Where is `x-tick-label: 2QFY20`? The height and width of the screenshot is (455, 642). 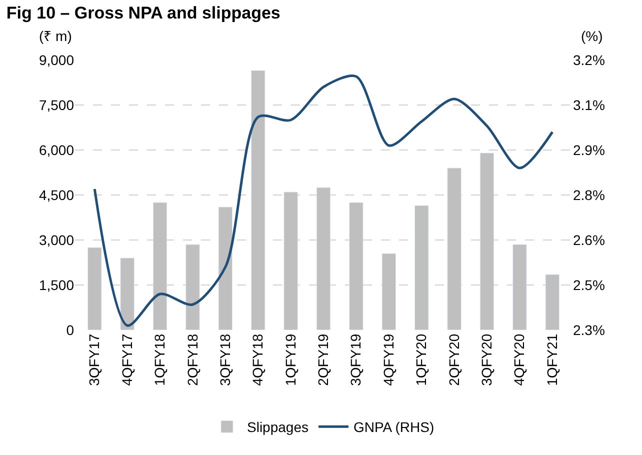 x-tick-label: 2QFY20 is located at coordinates (454, 360).